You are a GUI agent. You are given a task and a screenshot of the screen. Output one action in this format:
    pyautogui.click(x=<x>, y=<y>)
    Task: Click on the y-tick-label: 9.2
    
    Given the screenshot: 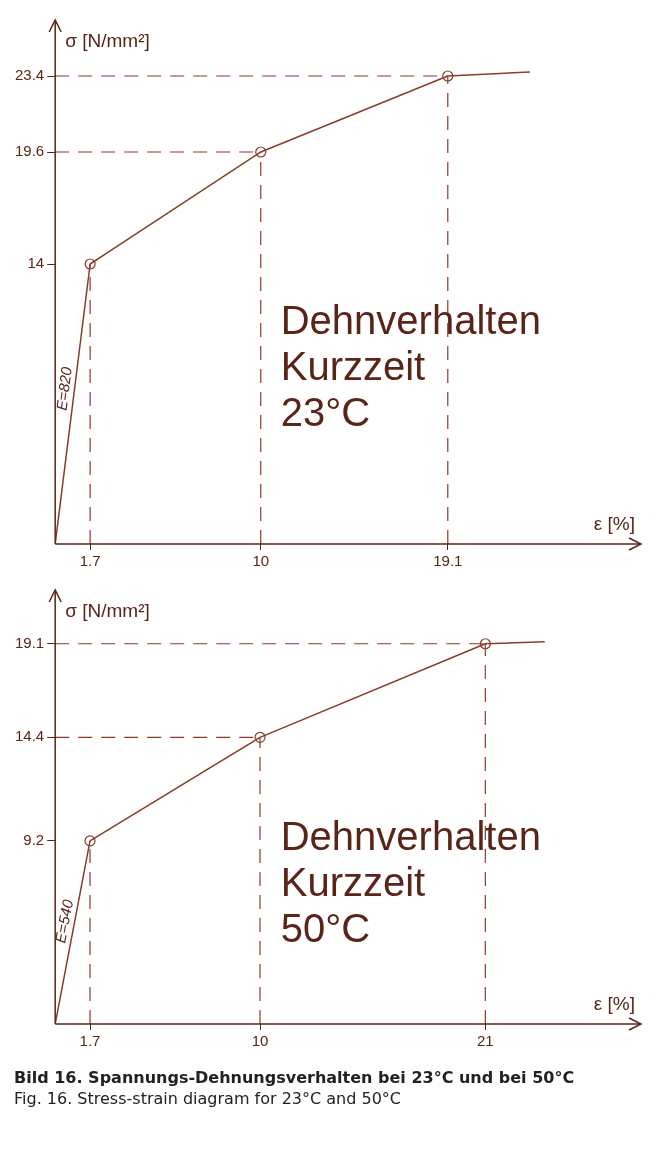 What is the action you would take?
    pyautogui.click(x=34, y=839)
    